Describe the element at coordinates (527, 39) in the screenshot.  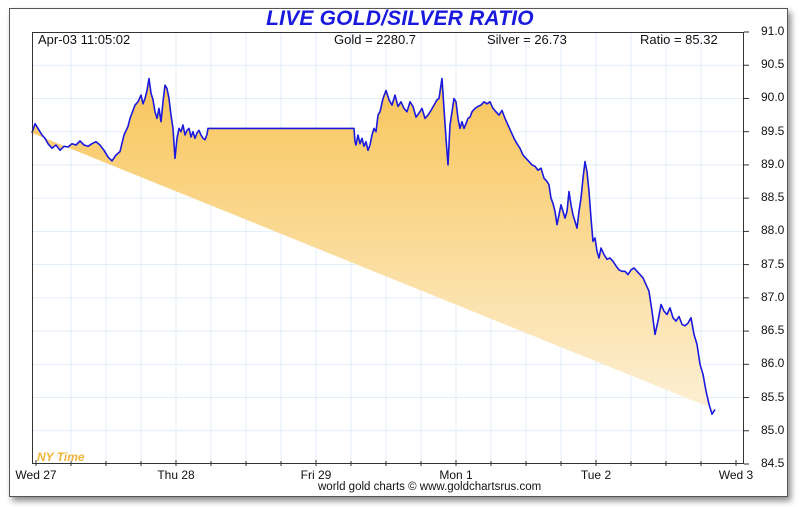
I see `silver-price-label: Silver = 26.73` at that location.